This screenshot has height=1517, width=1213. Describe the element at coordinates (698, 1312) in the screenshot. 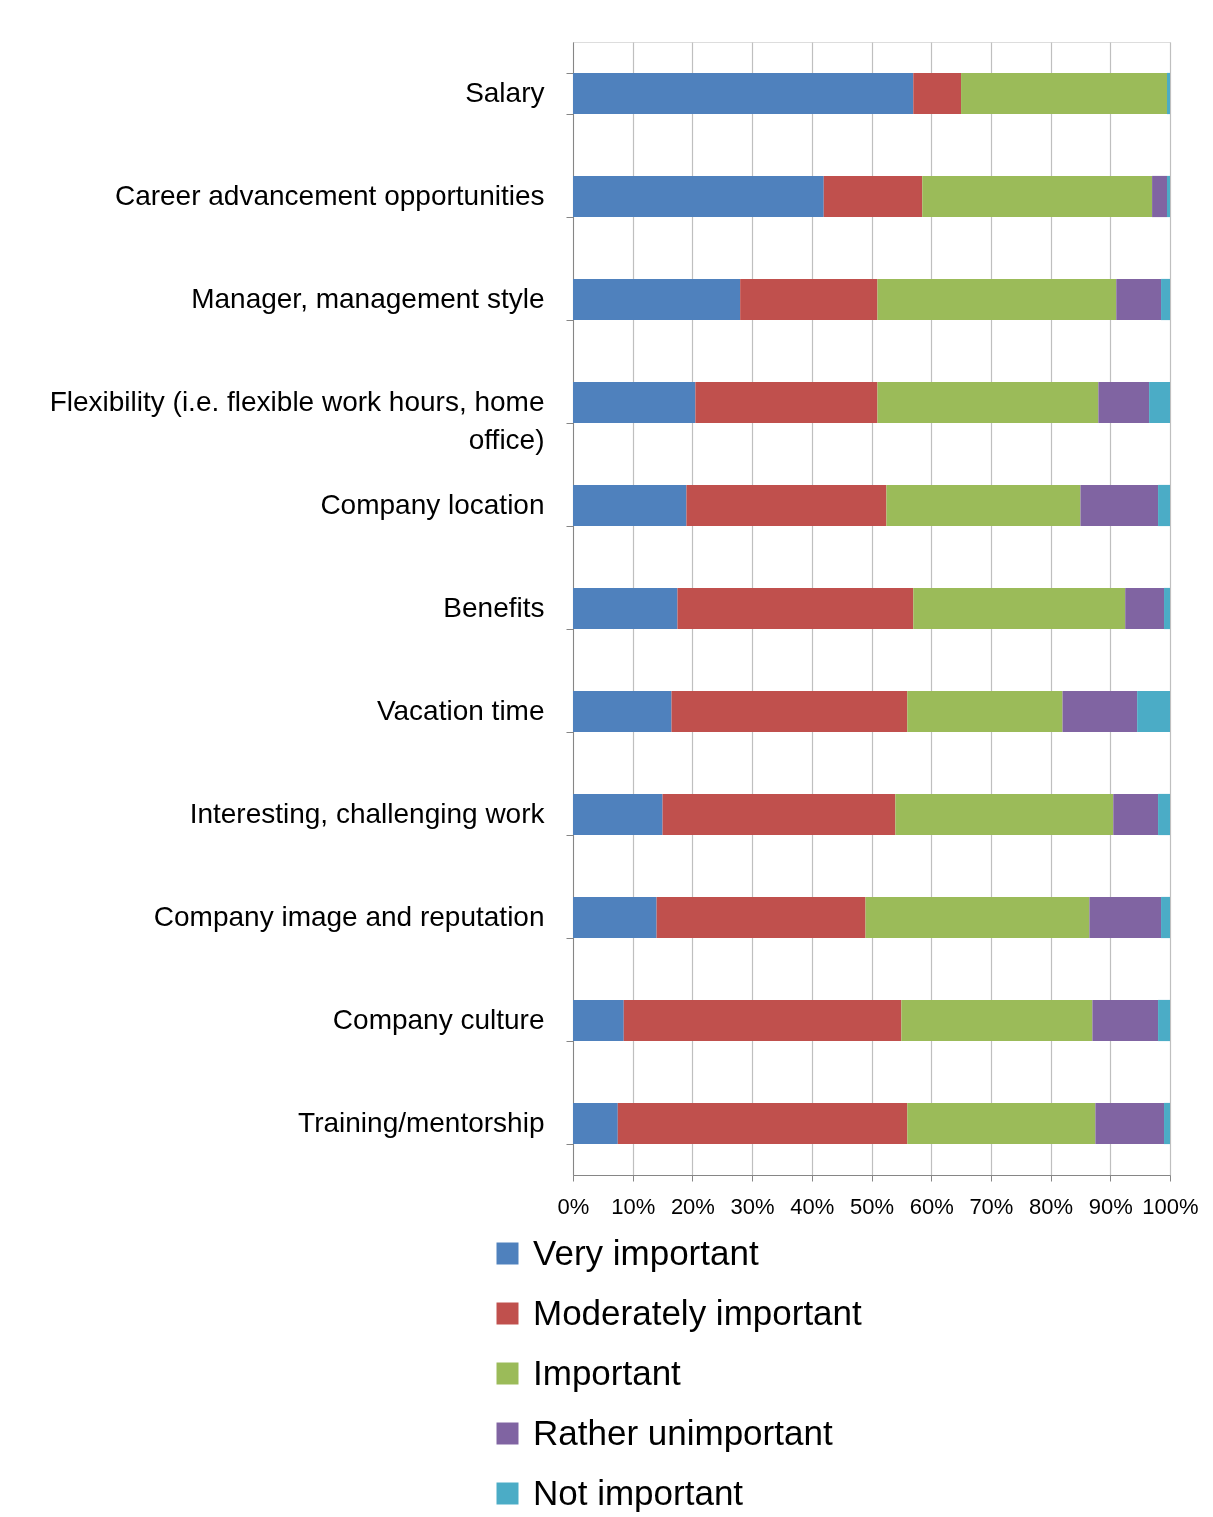

I see `legend-label: Moderately important` at that location.